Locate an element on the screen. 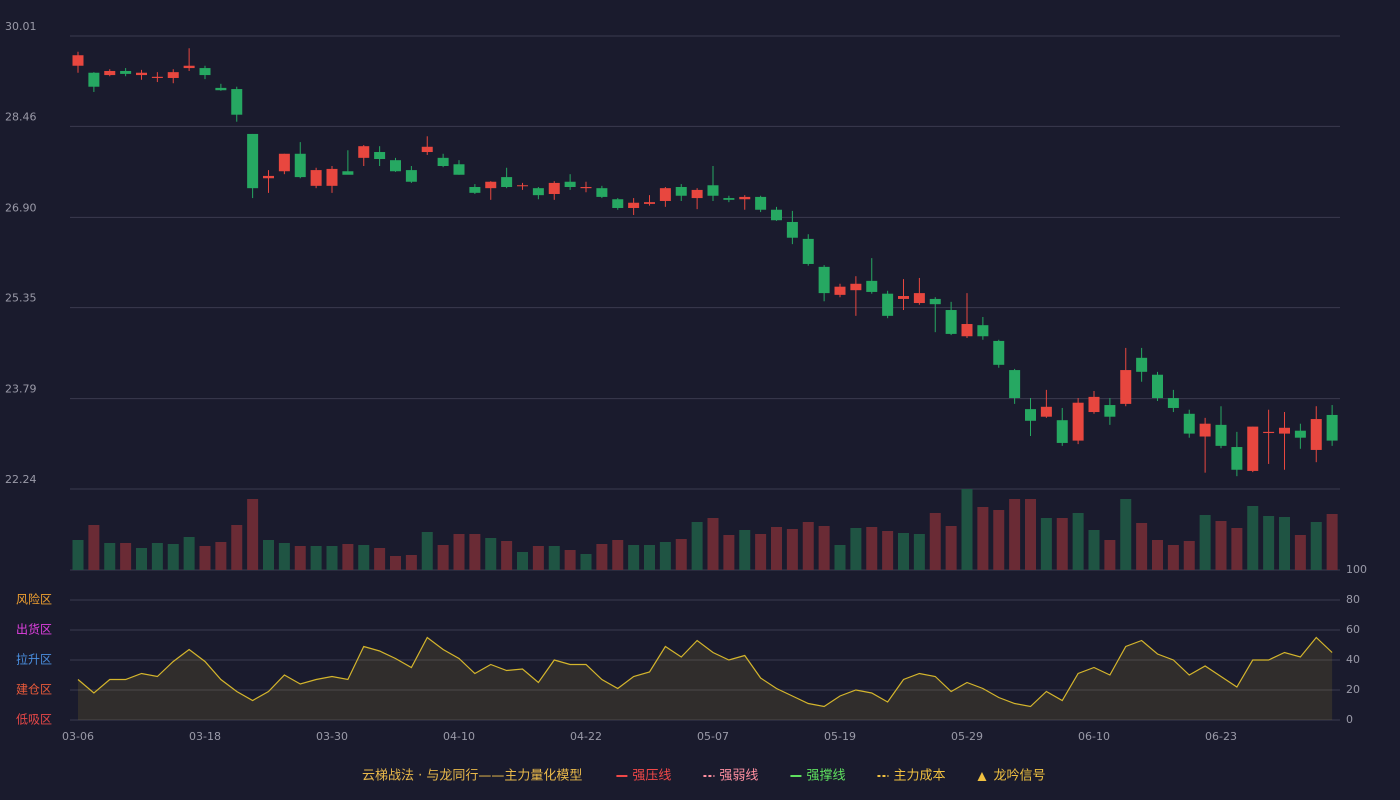 The height and width of the screenshot is (800, 1400). x-tick-label: 03-30 is located at coordinates (332, 736).